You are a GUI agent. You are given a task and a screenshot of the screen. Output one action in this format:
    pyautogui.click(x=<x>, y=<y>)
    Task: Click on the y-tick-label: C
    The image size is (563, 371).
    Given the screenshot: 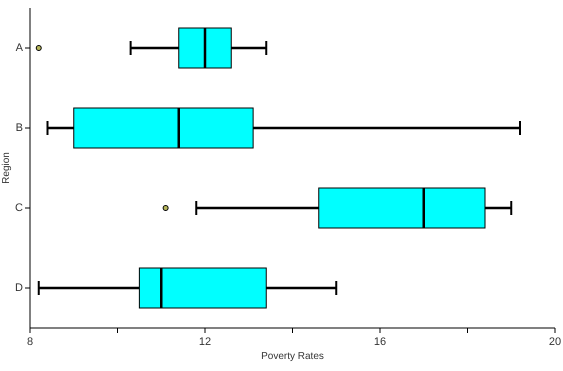 What is the action you would take?
    pyautogui.click(x=19, y=208)
    